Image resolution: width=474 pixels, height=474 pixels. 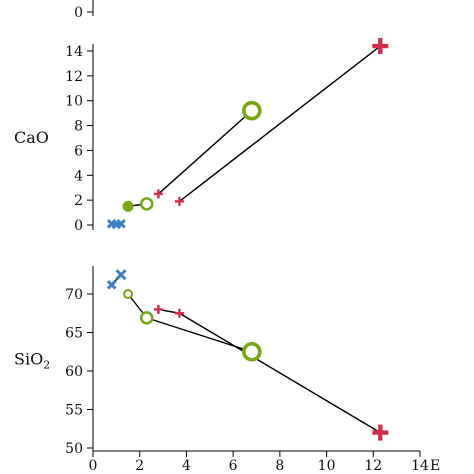 I want to click on xtick-label-2: 4, so click(x=186, y=466).